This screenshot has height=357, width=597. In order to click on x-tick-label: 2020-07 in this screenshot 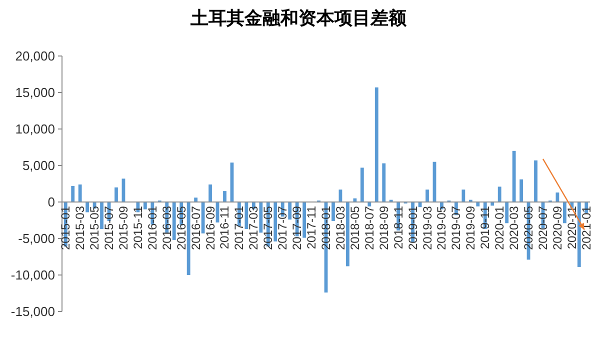, I will do `click(543, 228)`.